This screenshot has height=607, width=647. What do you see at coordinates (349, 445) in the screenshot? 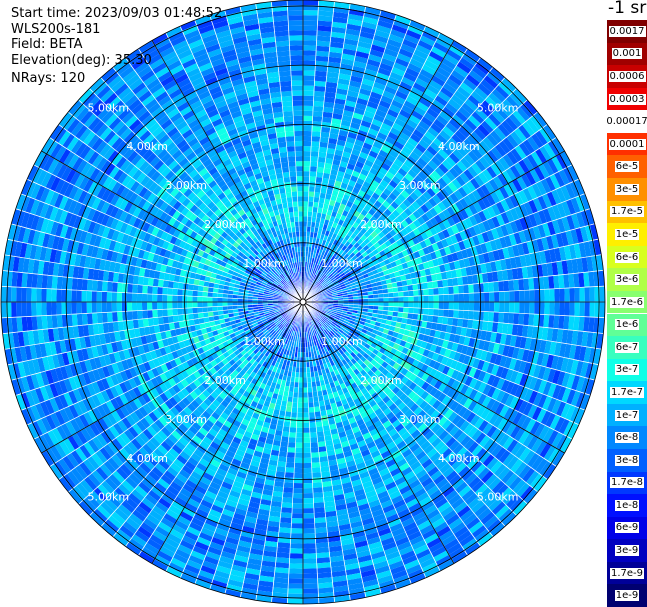
I see `ray-separator` at bounding box center [349, 445].